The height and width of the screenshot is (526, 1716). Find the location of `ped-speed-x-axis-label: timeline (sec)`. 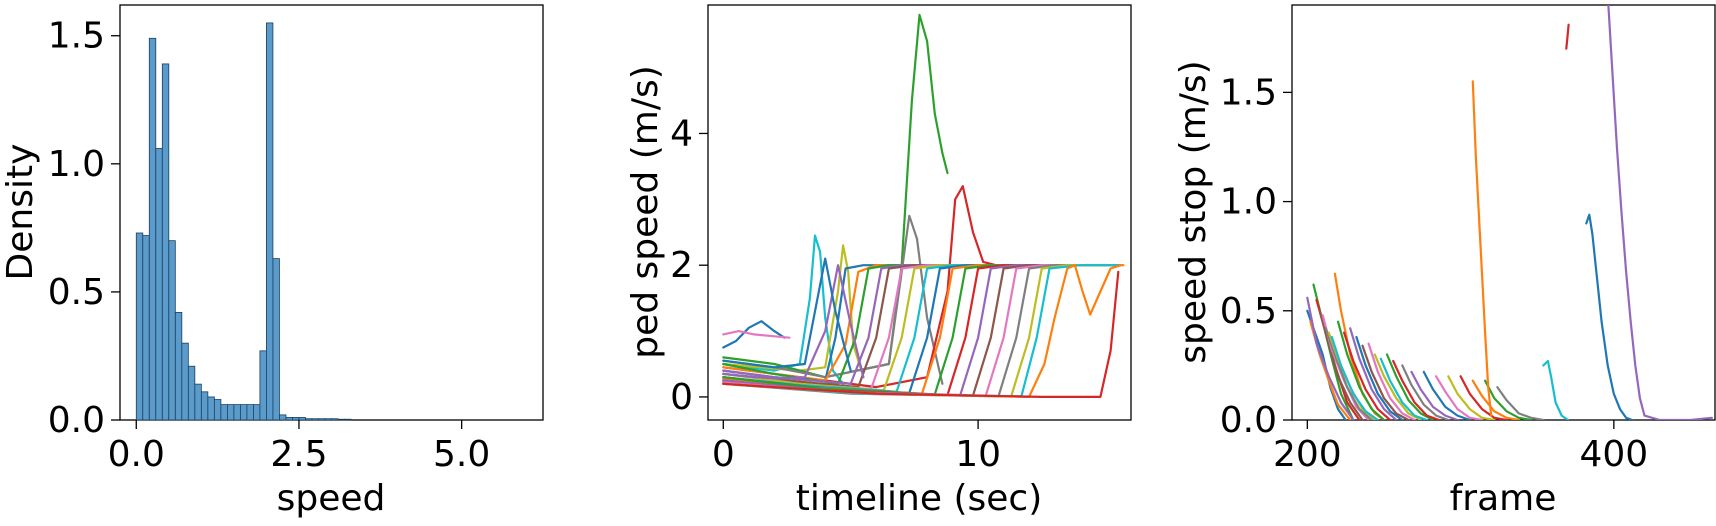

ped-speed-x-axis-label: timeline (sec) is located at coordinates (919, 498).